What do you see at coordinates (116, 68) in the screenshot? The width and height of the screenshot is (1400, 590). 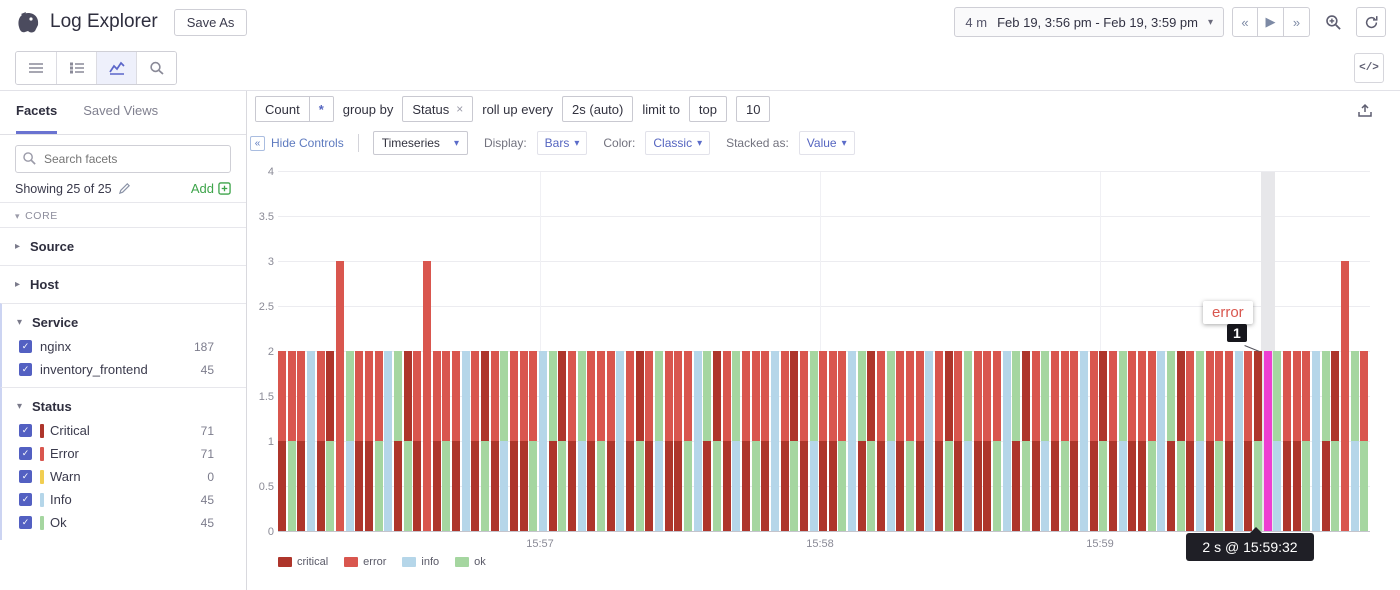 I see `timeseries-view-button` at bounding box center [116, 68].